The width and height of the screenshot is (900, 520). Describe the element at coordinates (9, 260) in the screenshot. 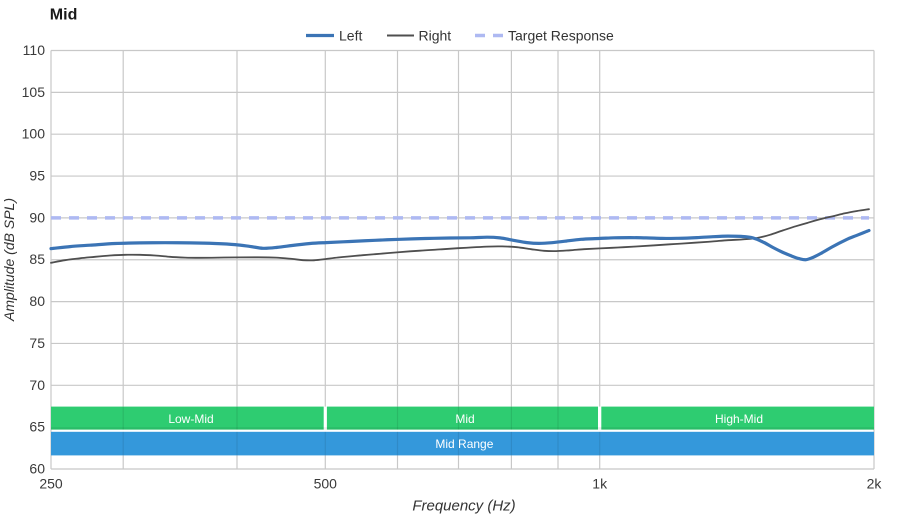

I see `svg-text: Amplitude (dB SPL)` at that location.